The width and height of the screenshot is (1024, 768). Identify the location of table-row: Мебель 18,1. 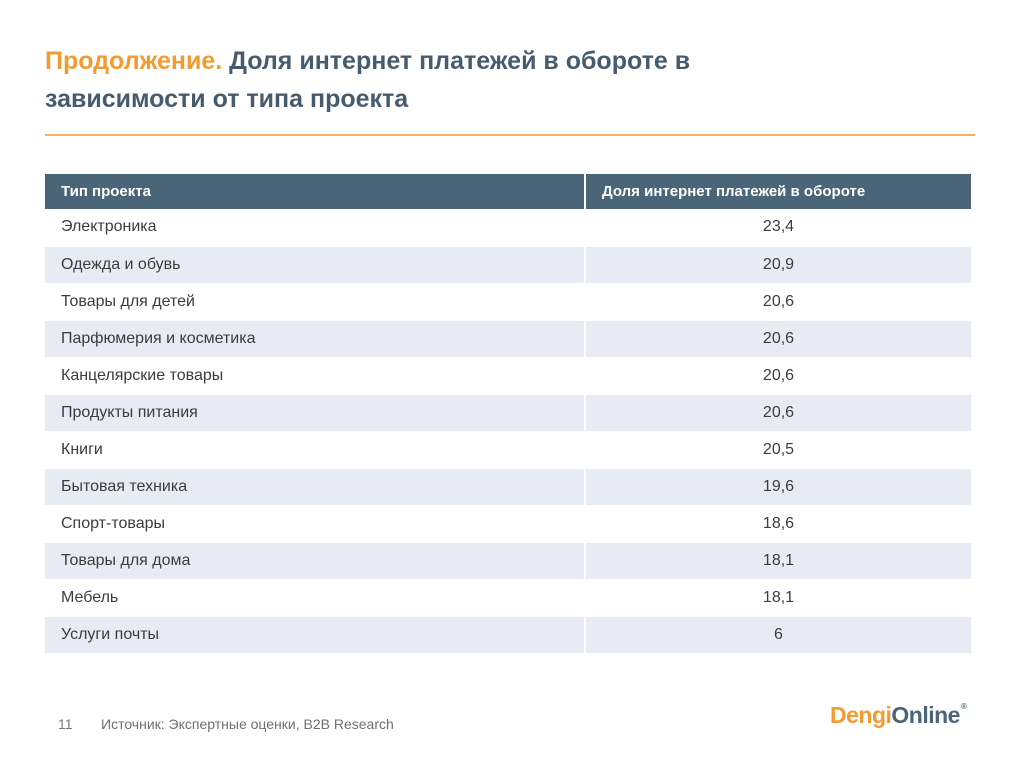
(508, 598).